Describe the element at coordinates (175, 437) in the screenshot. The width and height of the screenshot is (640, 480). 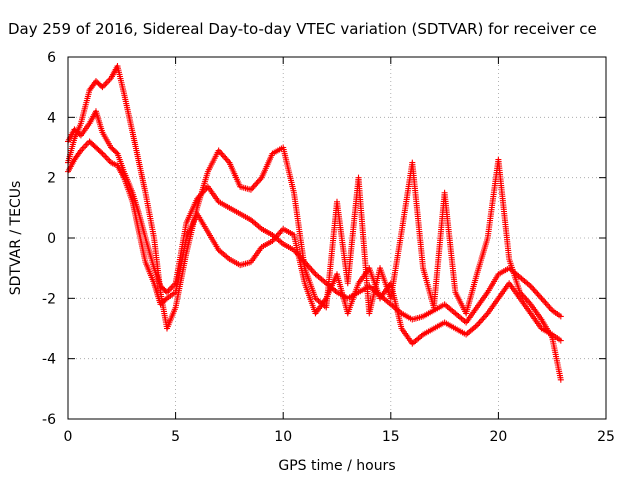
I see `x-tick-label: 5` at that location.